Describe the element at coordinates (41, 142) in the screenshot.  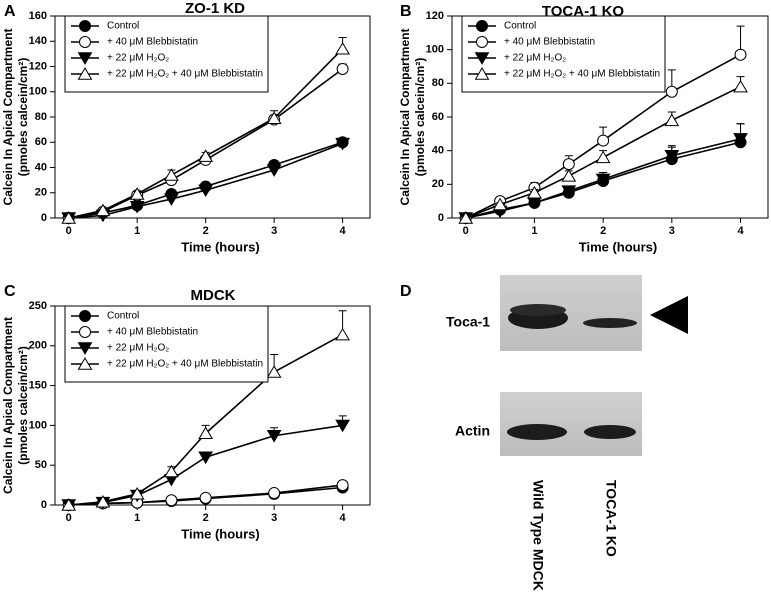
I see `y-tick-label: 60` at that location.